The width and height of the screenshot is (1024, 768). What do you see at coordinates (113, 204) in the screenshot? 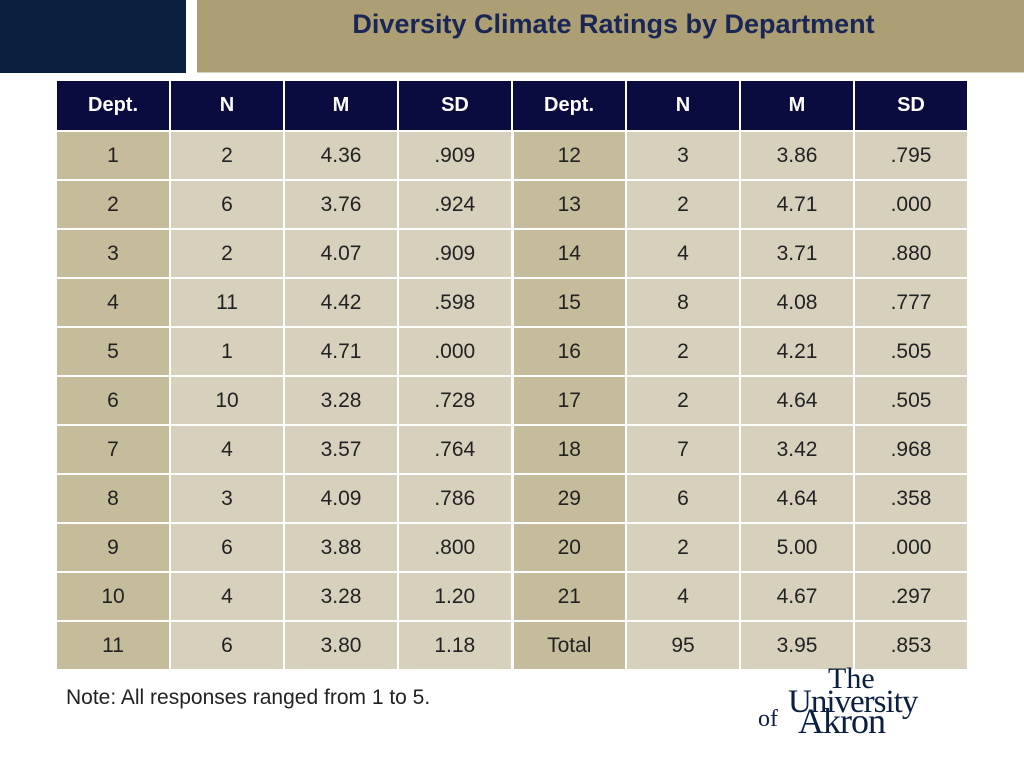
I see `cell-dept: 2` at bounding box center [113, 204].